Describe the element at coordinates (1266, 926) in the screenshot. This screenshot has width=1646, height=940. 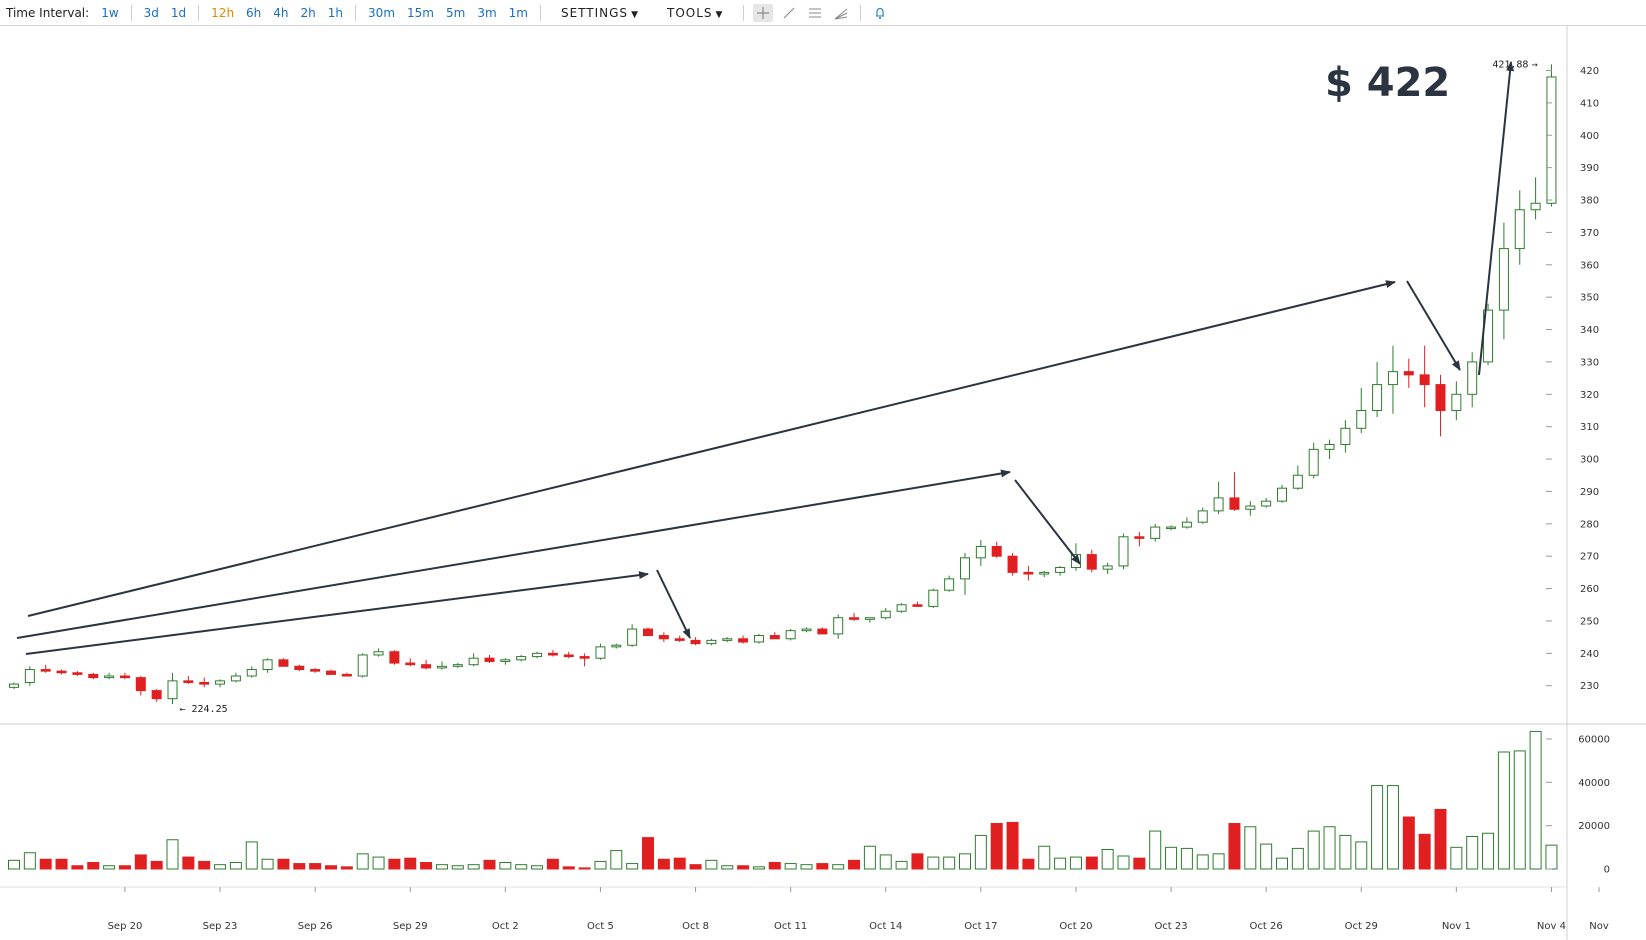
I see `date-tick-label: Oct 26` at that location.